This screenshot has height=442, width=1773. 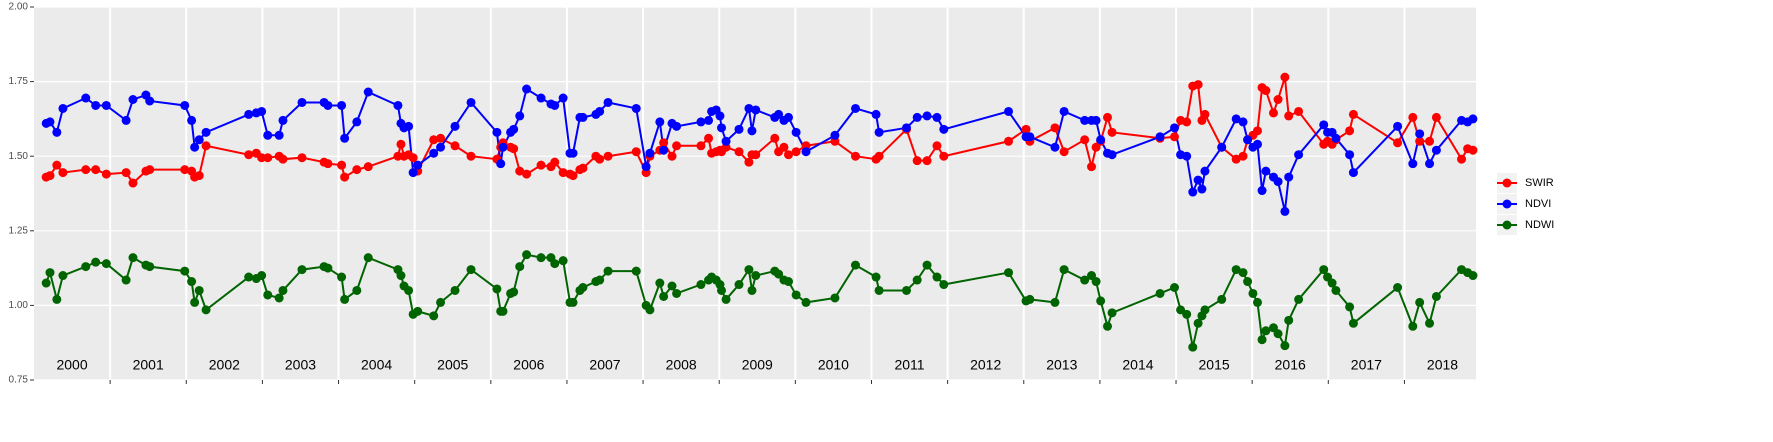 I want to click on year-label: 2018, so click(x=1442, y=365).